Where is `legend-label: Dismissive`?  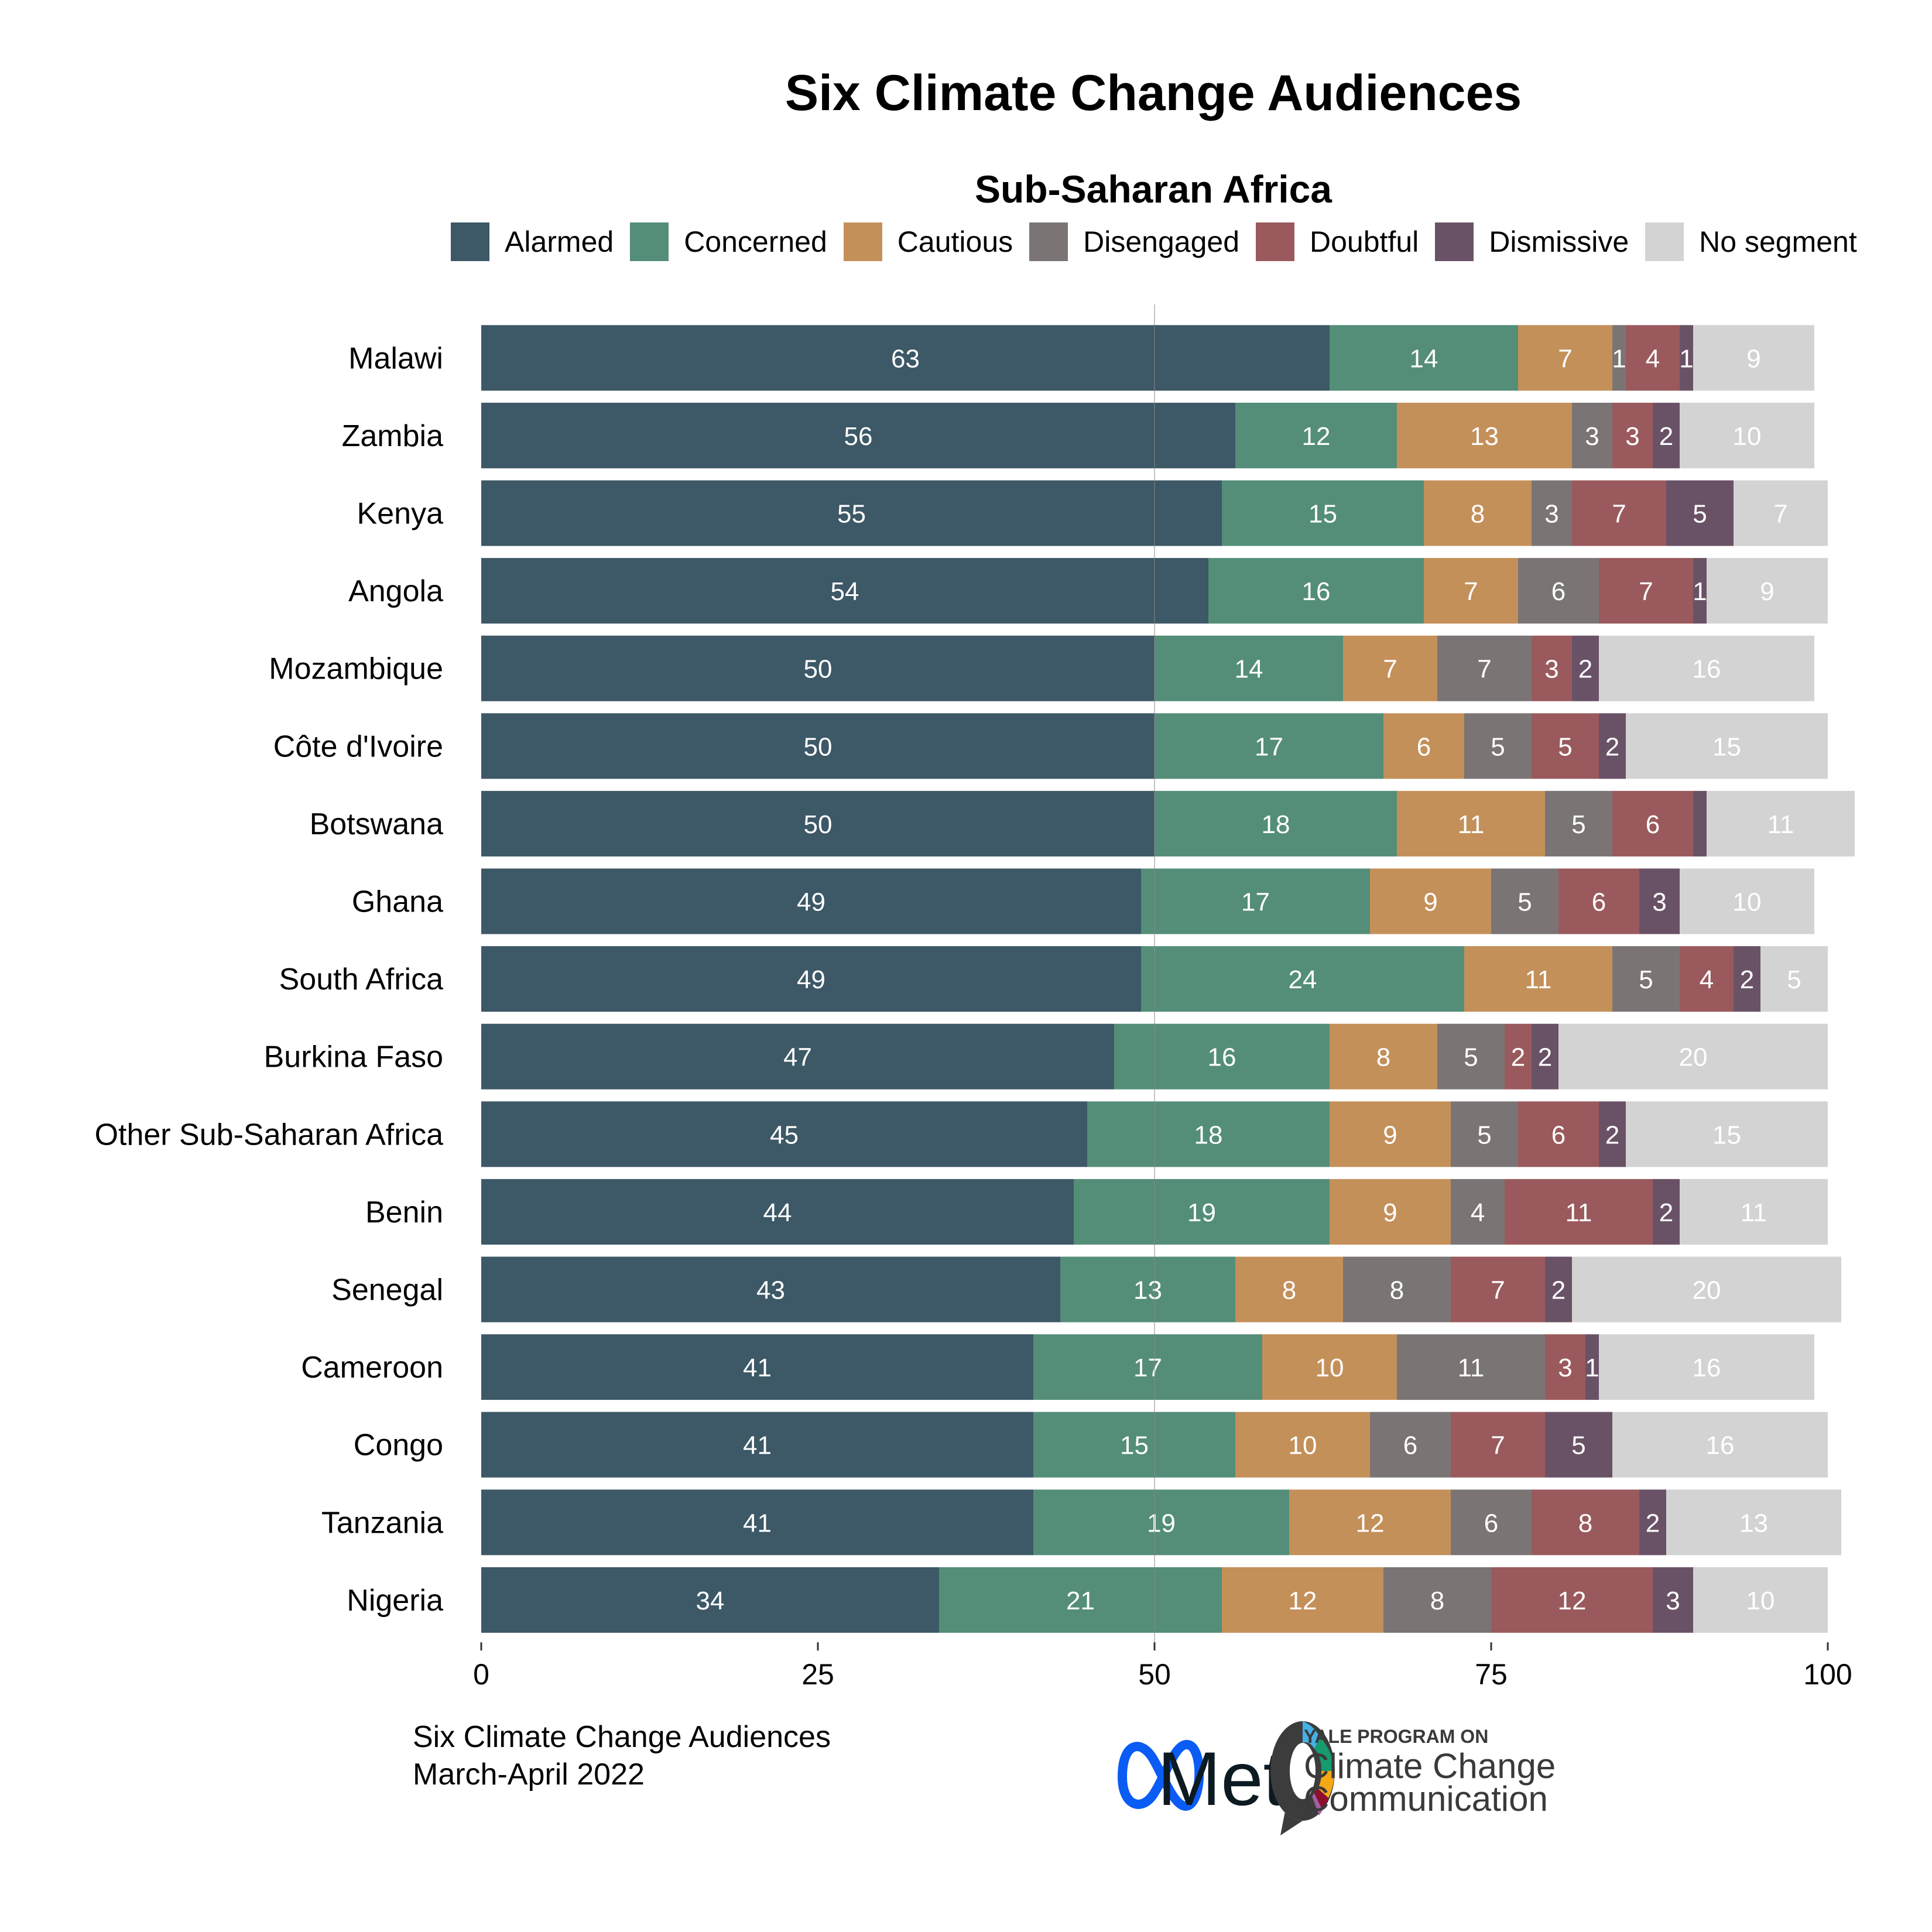 legend-label: Dismissive is located at coordinates (1559, 241).